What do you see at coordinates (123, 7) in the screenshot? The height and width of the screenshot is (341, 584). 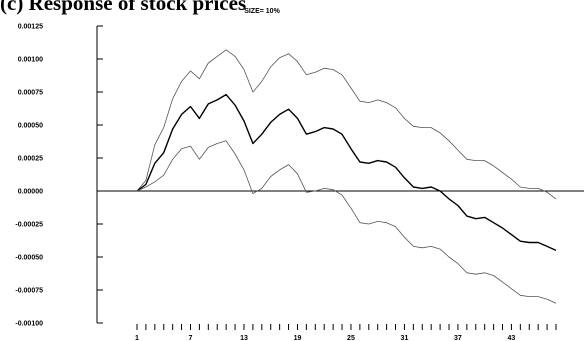 I see `page-heading: (c) Response of stock prices` at bounding box center [123, 7].